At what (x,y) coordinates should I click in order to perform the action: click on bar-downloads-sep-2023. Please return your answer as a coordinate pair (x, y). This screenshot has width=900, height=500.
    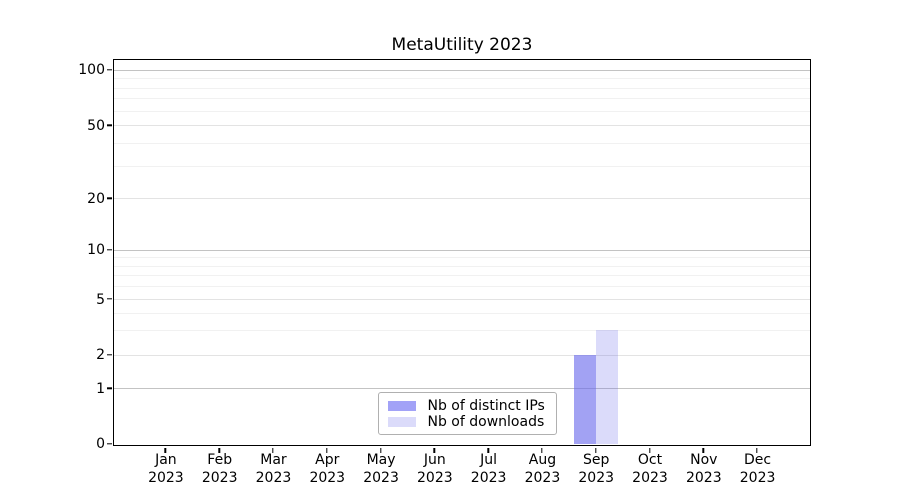
    Looking at the image, I should click on (606, 387).